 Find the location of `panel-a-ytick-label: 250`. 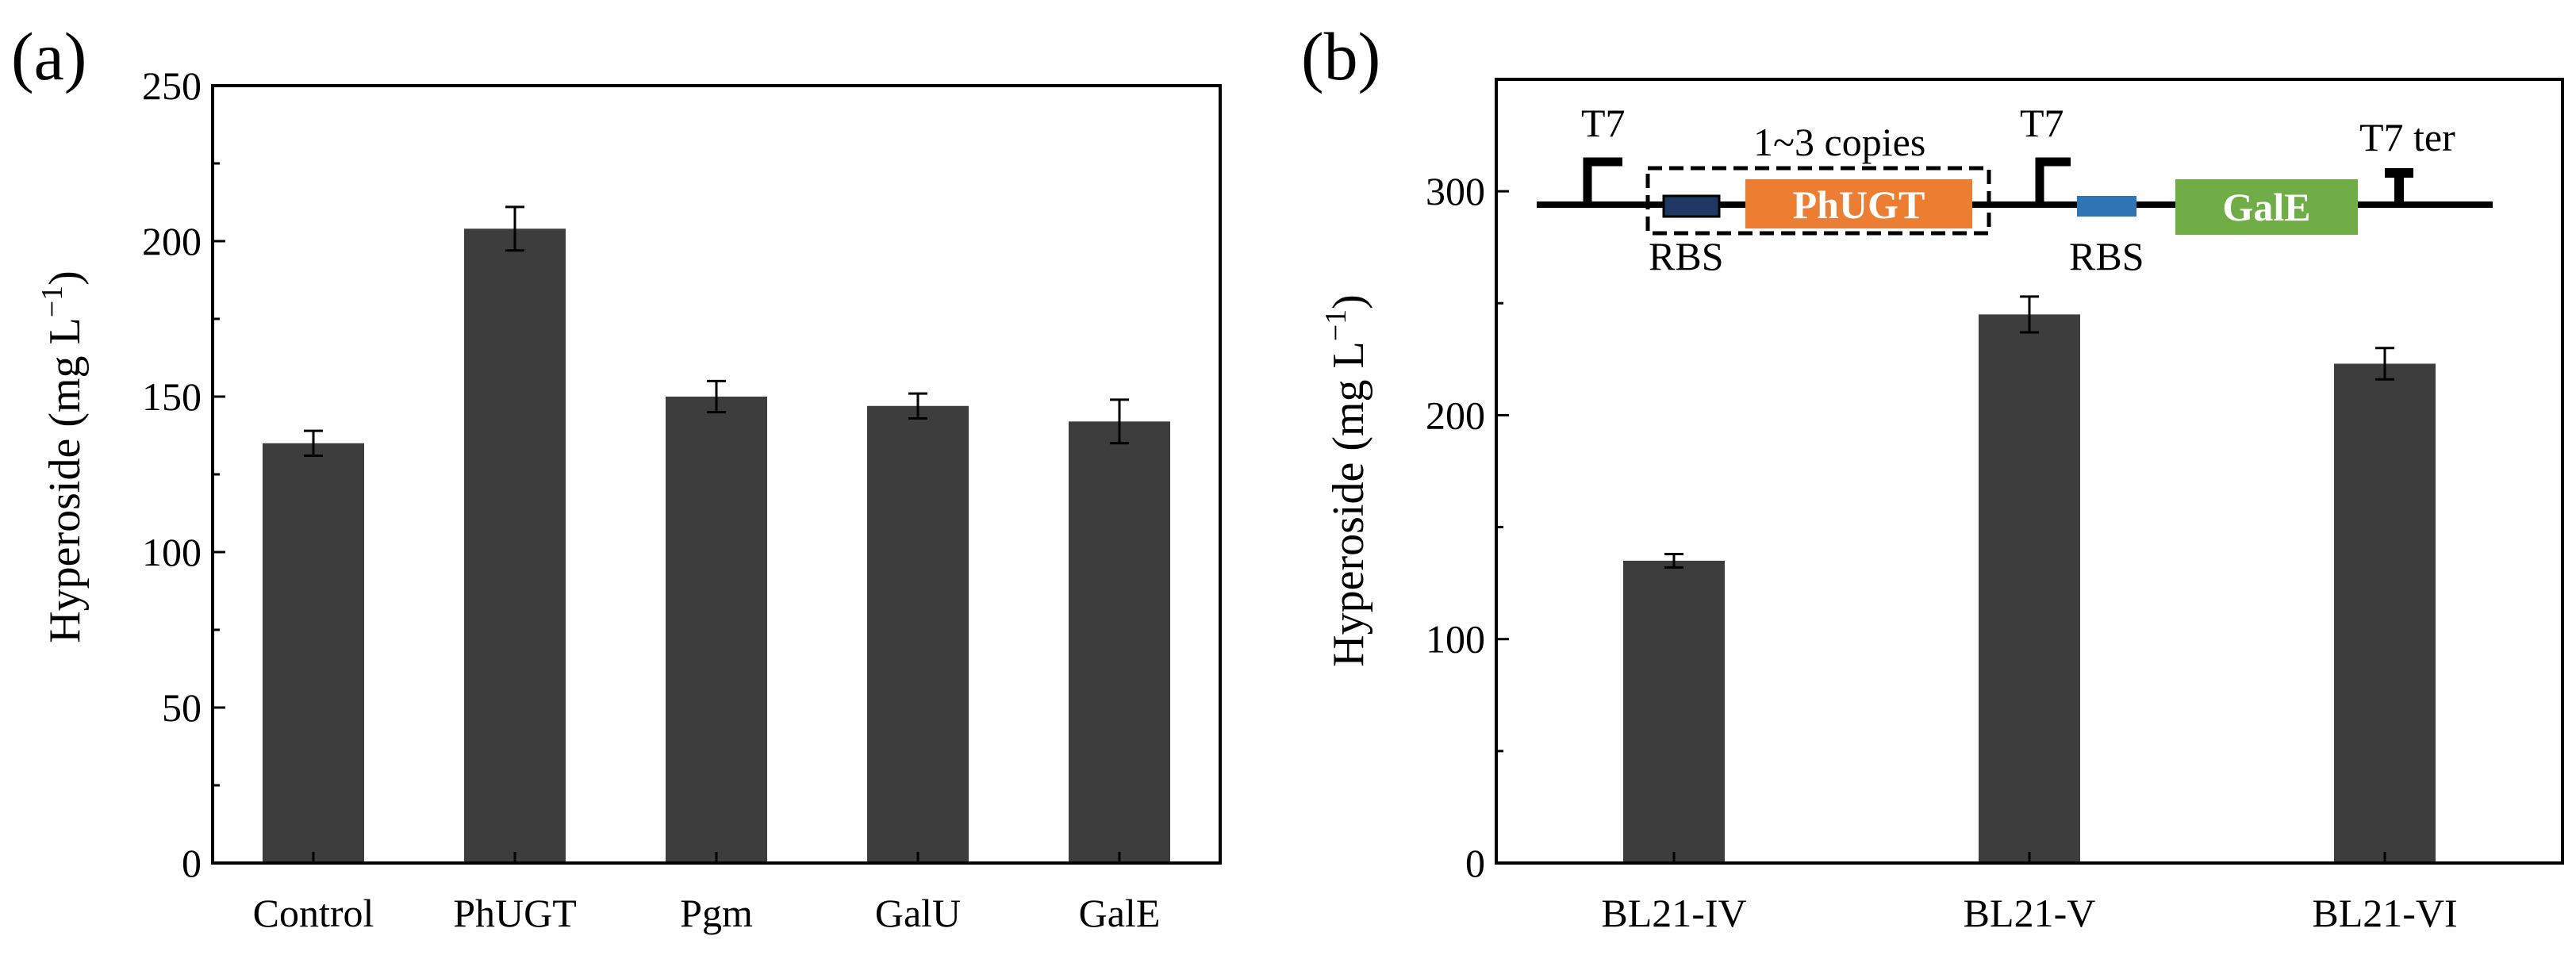

panel-a-ytick-label: 250 is located at coordinates (172, 85).